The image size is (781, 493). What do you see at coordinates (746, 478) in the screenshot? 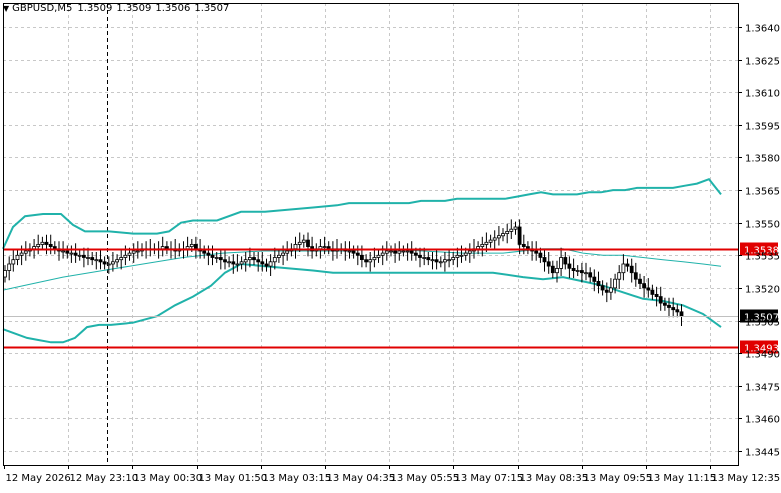
I see `x-tick-label: 13 May 12:35` at bounding box center [746, 478].